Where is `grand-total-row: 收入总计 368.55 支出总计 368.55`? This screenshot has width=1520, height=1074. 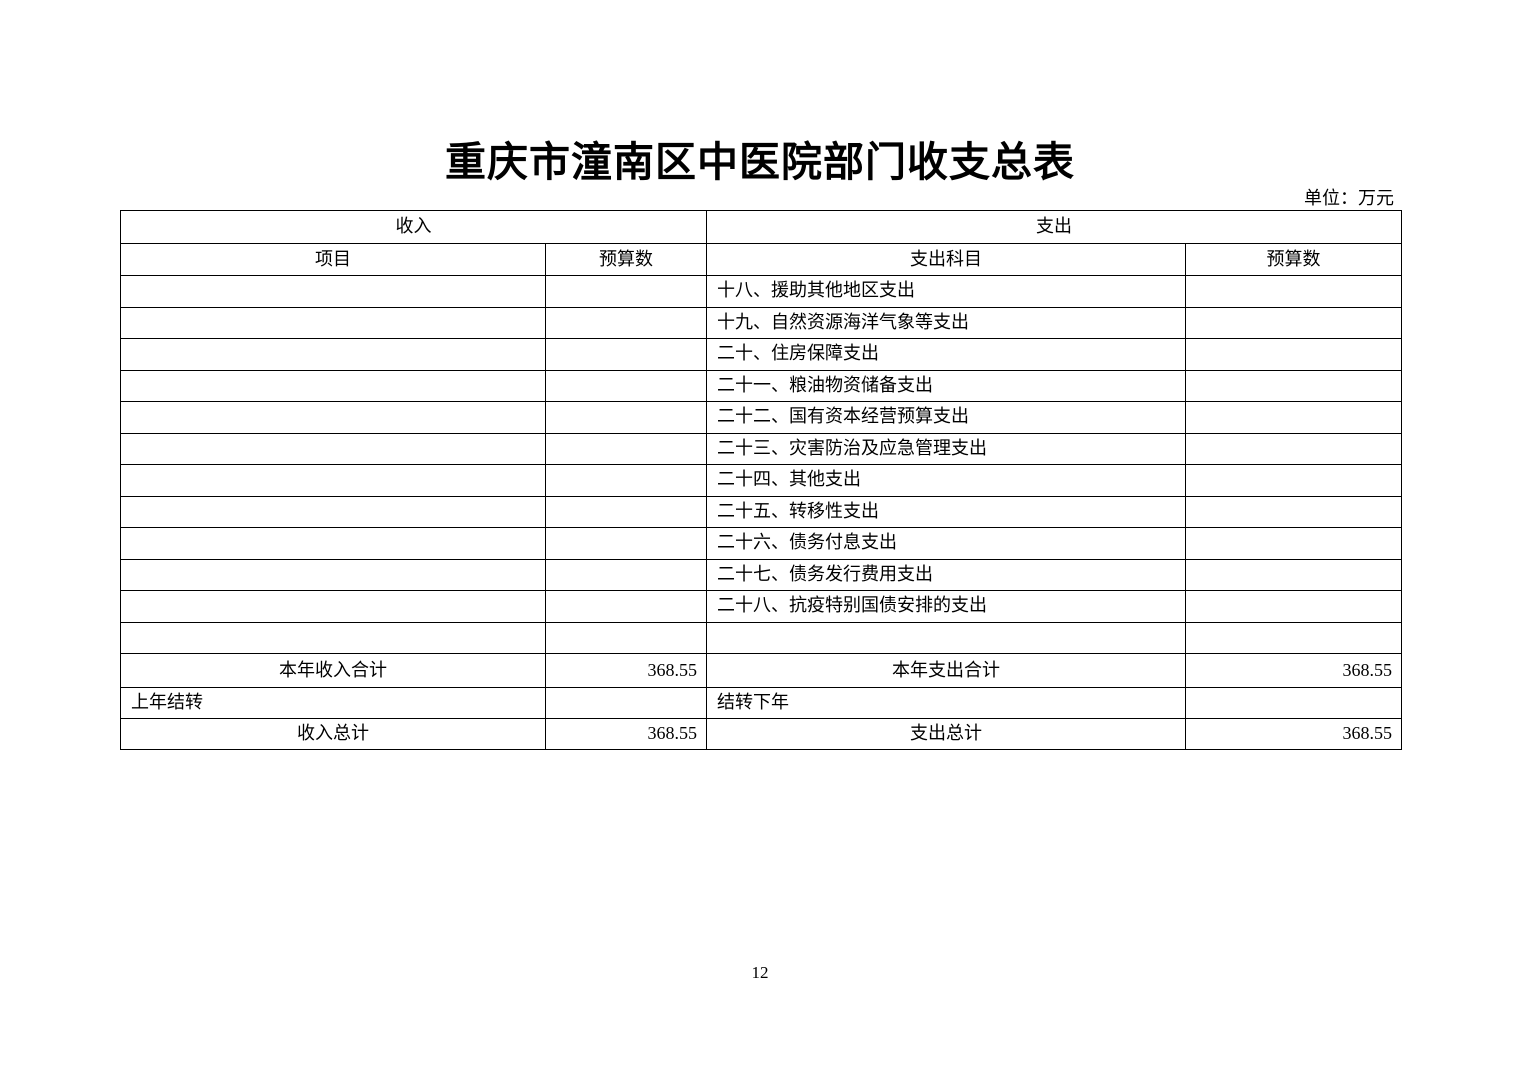 grand-total-row: 收入总计 368.55 支出总计 368.55 is located at coordinates (761, 734).